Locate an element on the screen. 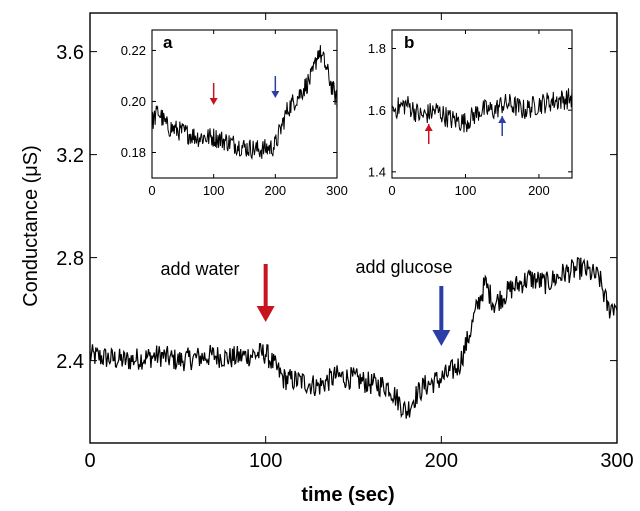  inset-a-background is located at coordinates (244, 104).